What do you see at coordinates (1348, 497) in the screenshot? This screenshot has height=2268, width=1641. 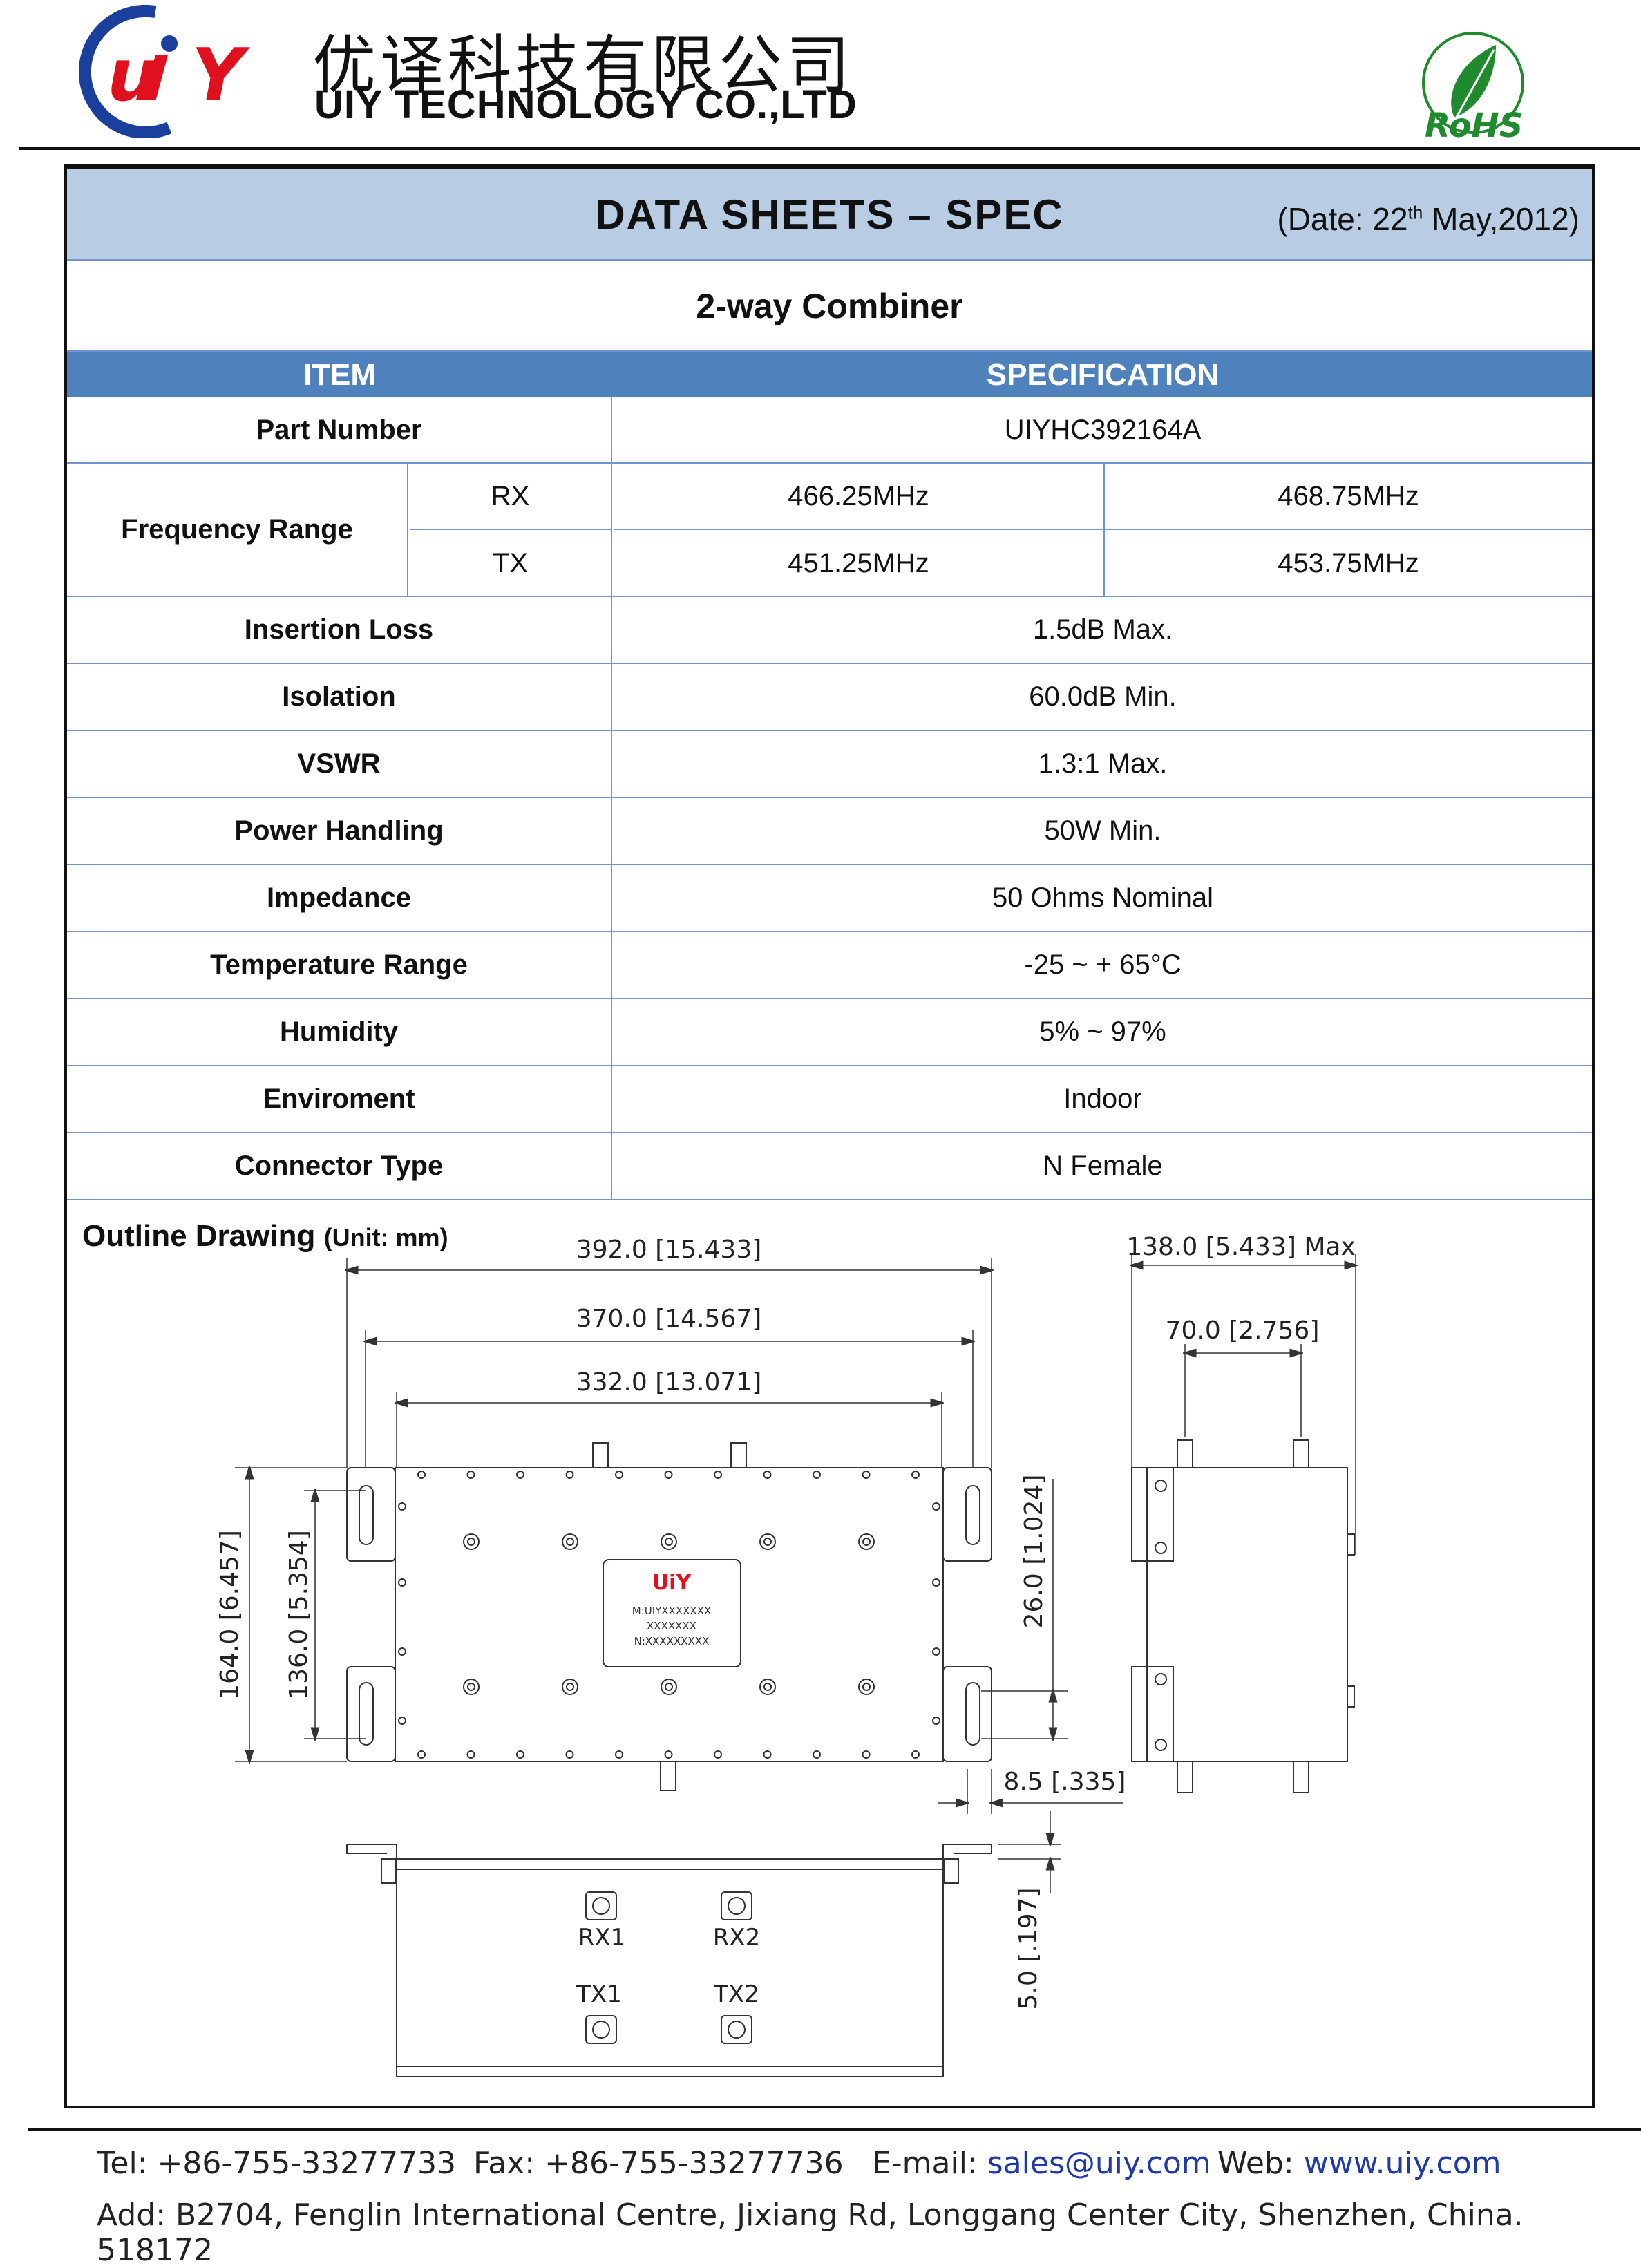 I see `rx-high: 468.75MHz` at bounding box center [1348, 497].